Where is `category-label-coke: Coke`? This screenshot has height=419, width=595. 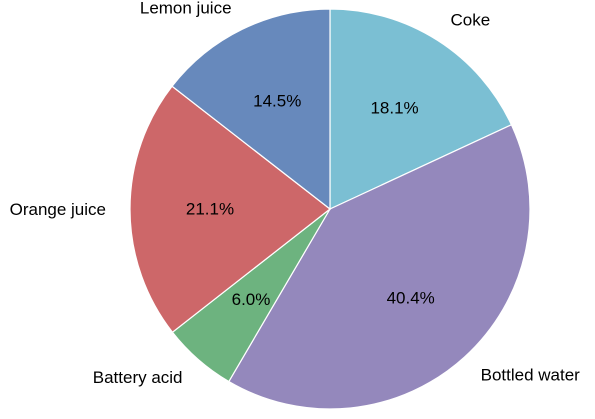
category-label-coke: Coke is located at coordinates (471, 20).